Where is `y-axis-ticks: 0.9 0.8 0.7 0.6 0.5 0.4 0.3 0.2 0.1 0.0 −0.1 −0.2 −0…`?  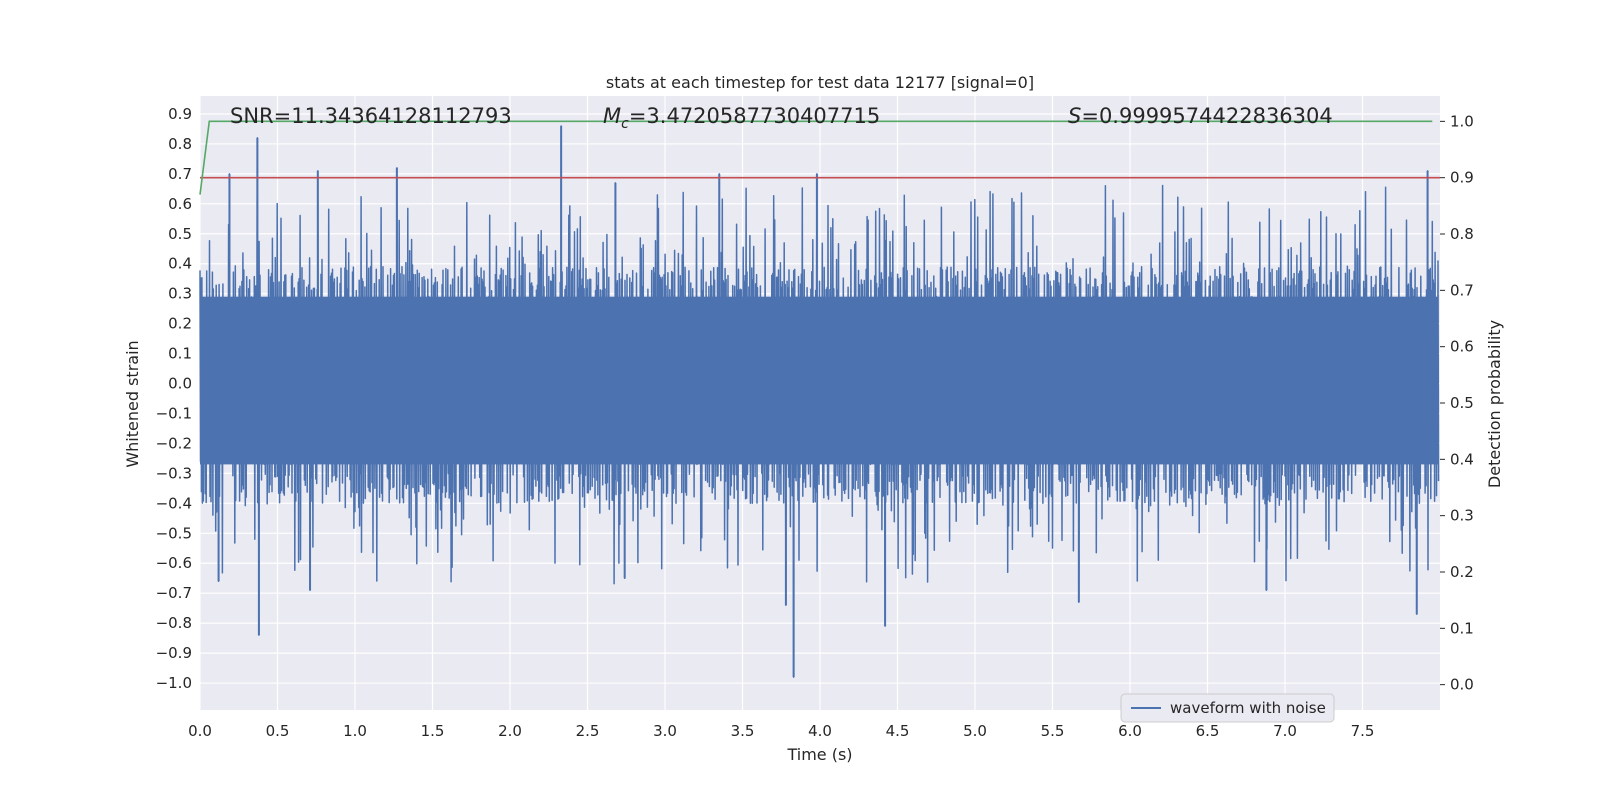
y-axis-ticks: 0.9 0.8 0.7 0.6 0.5 0.4 0.3 0.2 0.1 0.0 −0.1 −0.2 −0… is located at coordinates (174, 398).